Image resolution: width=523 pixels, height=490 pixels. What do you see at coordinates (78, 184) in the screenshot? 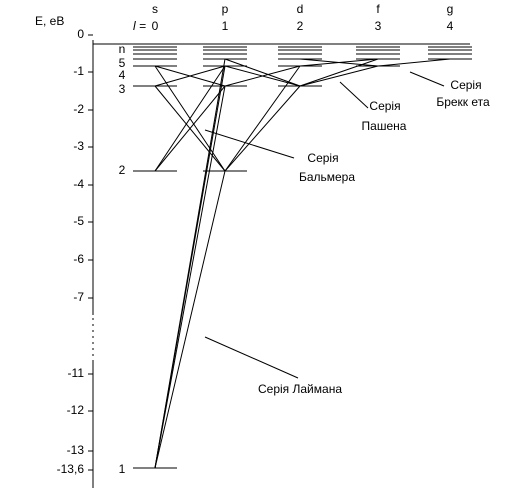
I see `tick-label: -4` at bounding box center [78, 184].